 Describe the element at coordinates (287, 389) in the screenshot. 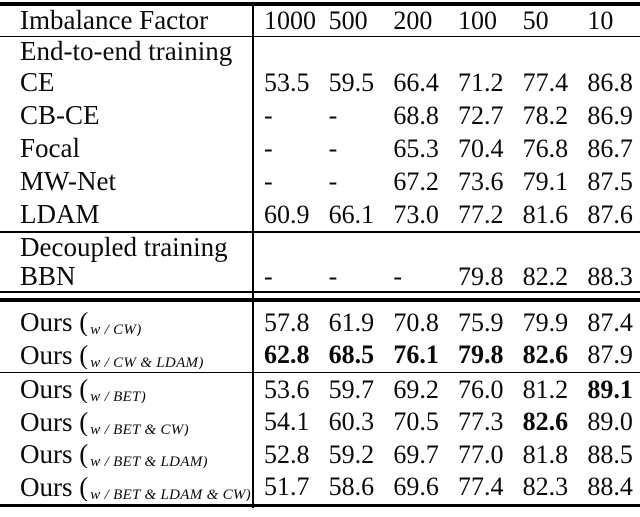

I see `value-cell: 53.6` at that location.